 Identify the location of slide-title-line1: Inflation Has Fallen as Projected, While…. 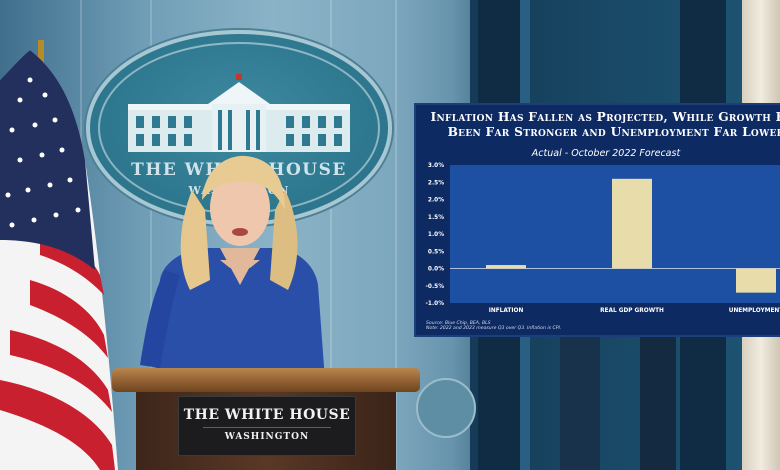
(605, 117).